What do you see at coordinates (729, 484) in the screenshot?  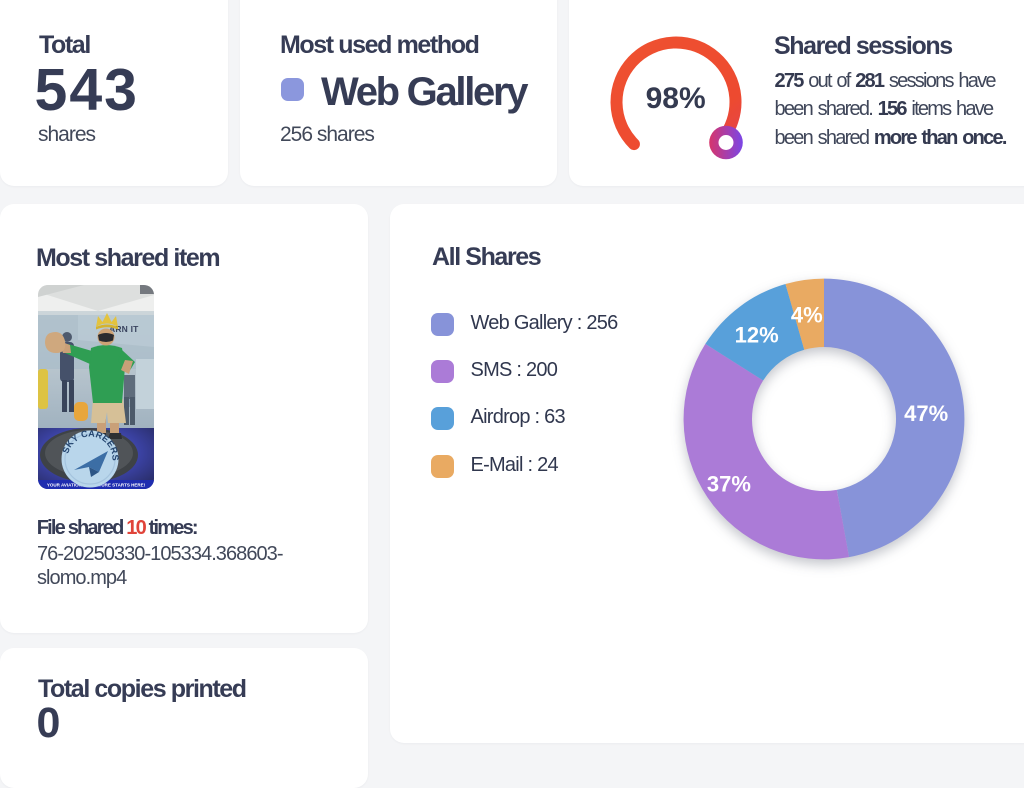 I see `svg-text: 37%` at bounding box center [729, 484].